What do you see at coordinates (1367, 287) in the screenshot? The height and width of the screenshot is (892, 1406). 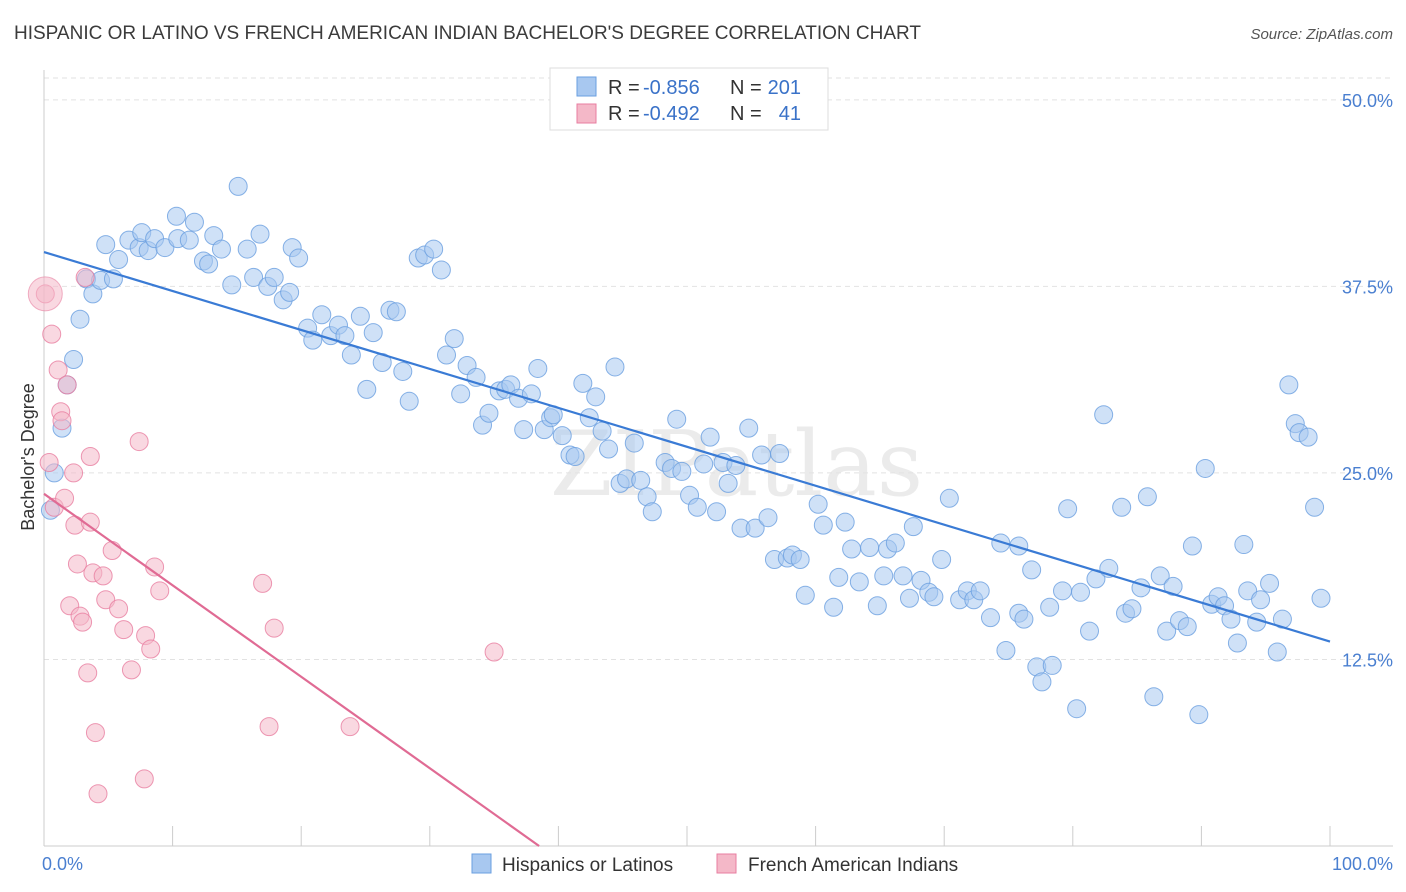 I see `y-tick-label: 37.5%` at bounding box center [1367, 287].